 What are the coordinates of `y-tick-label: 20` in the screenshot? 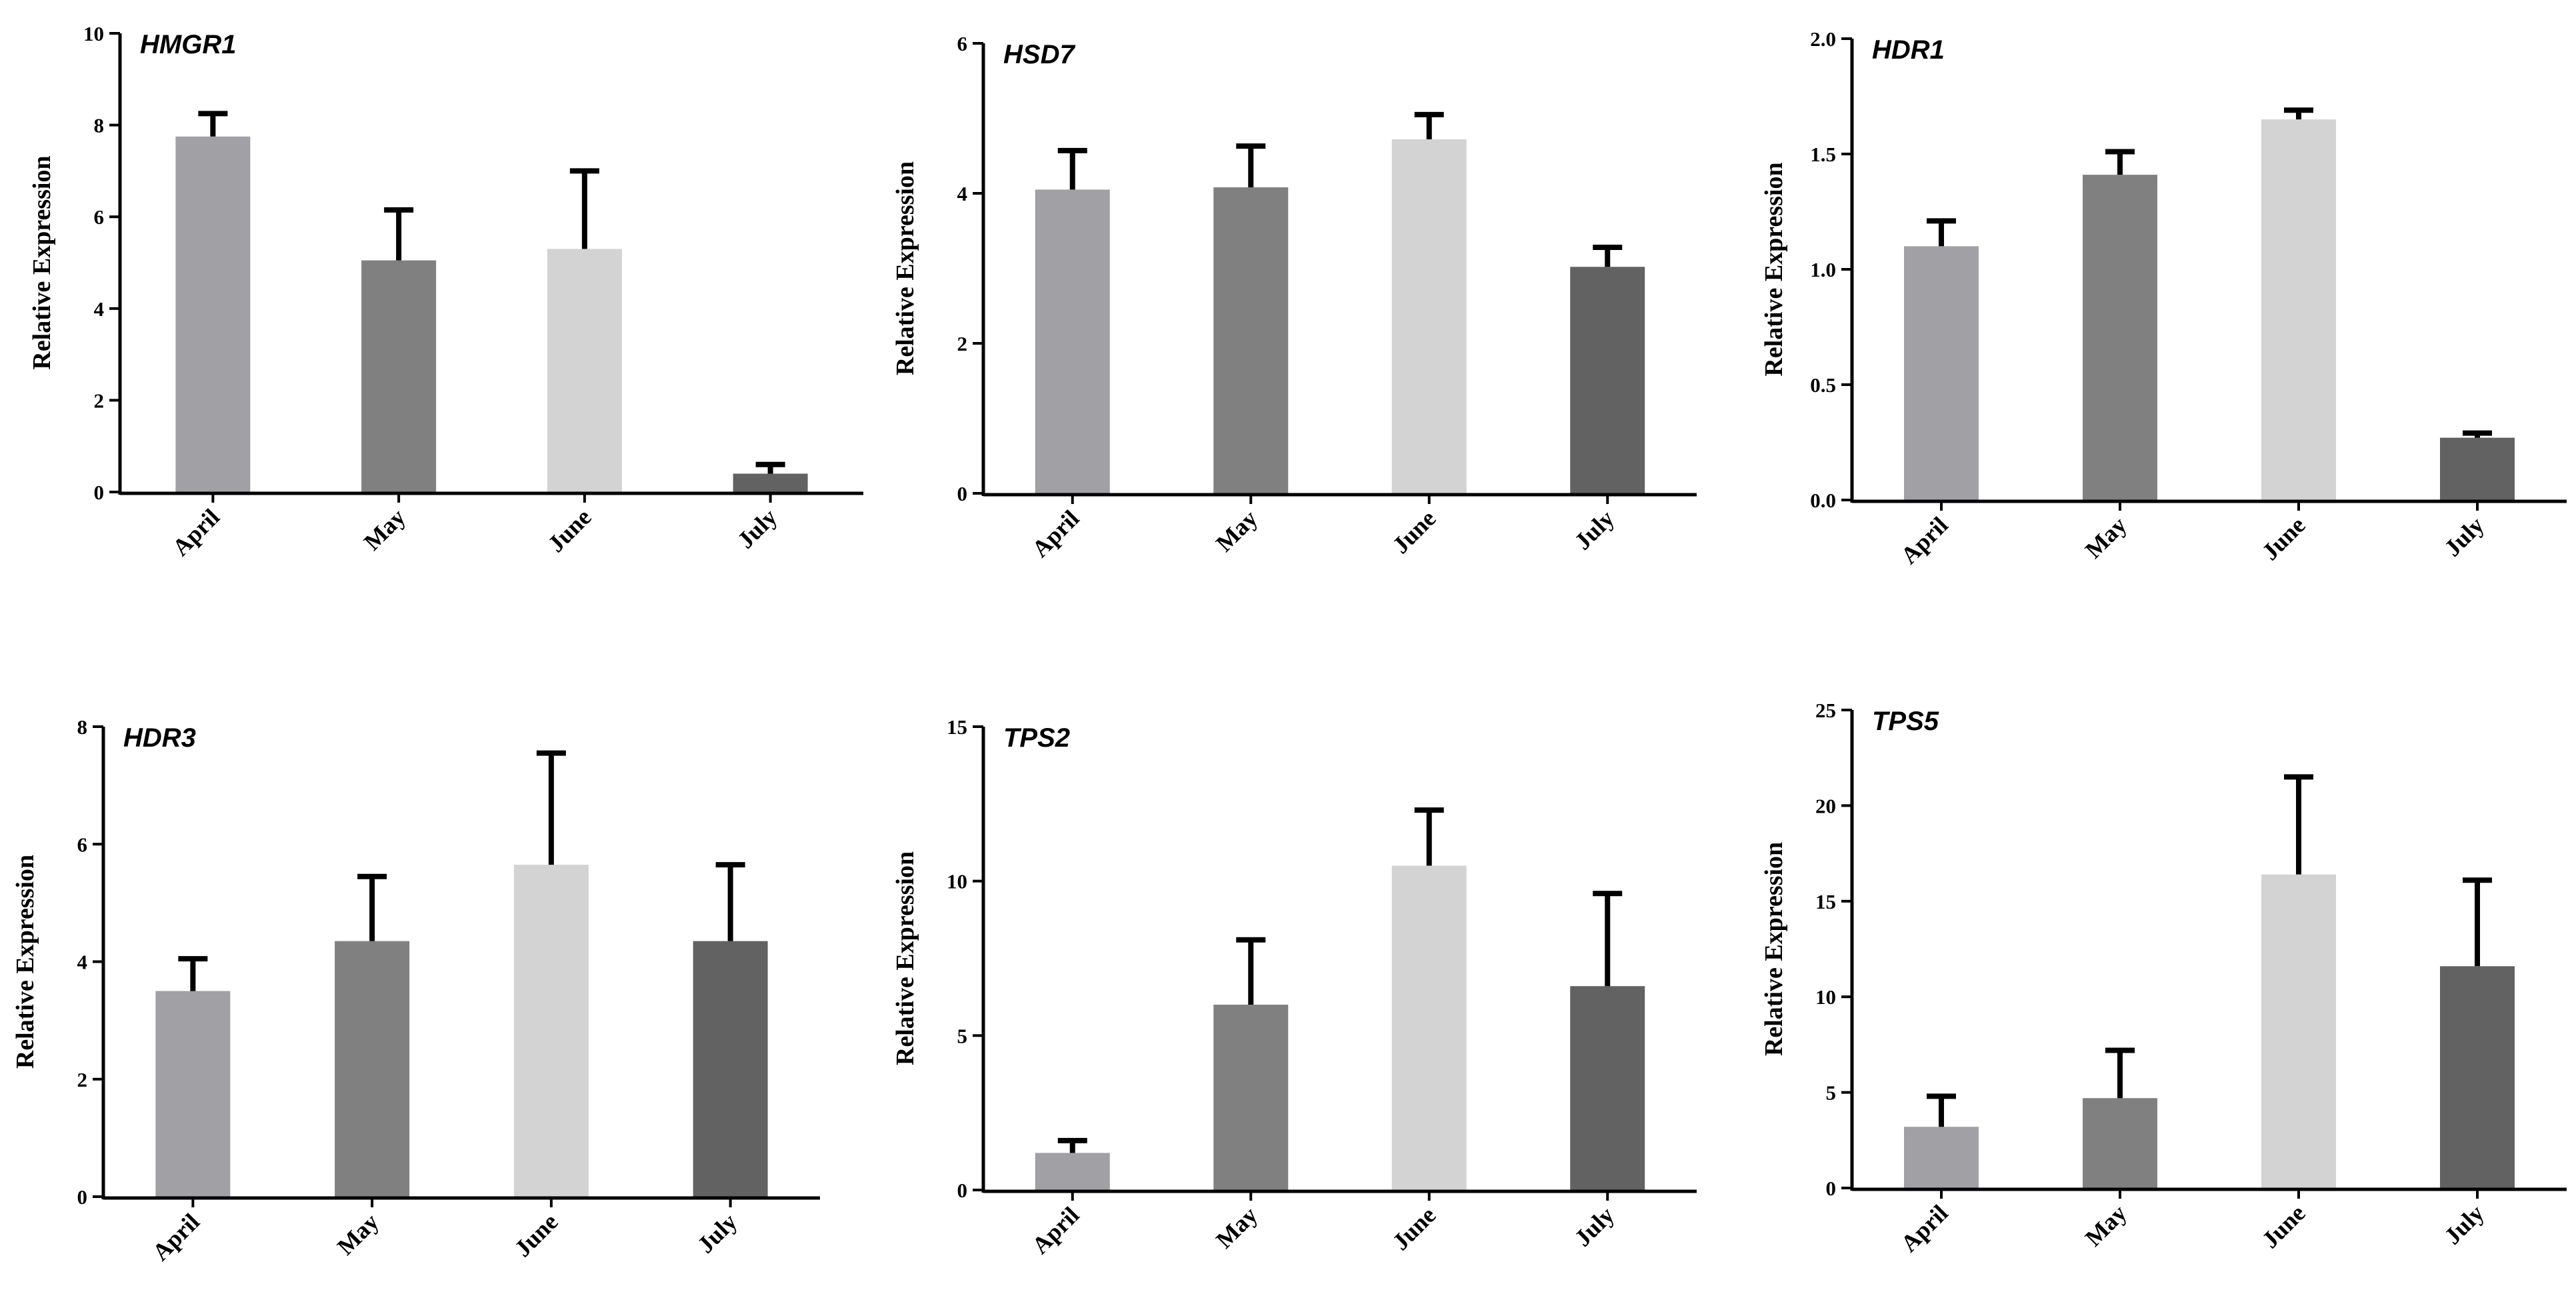 It's located at (1825, 805).